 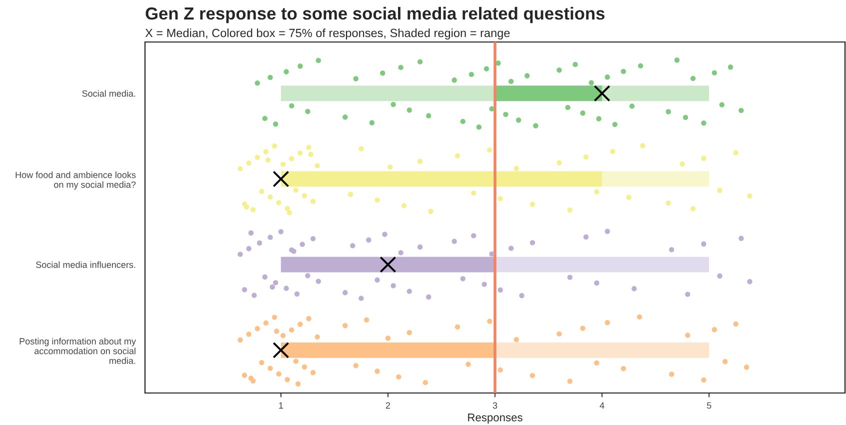 I want to click on y-tick-label: How food and ambience looks on my social media?, so click(x=76, y=180).